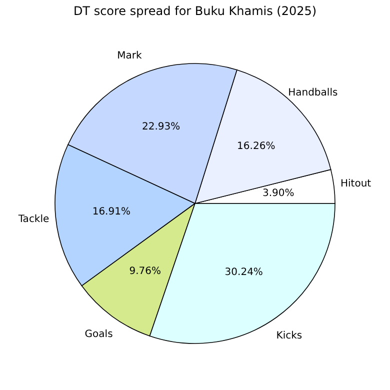 The height and width of the screenshot is (390, 390). Describe the element at coordinates (256, 146) in the screenshot. I see `data-label: 16.26%` at that location.